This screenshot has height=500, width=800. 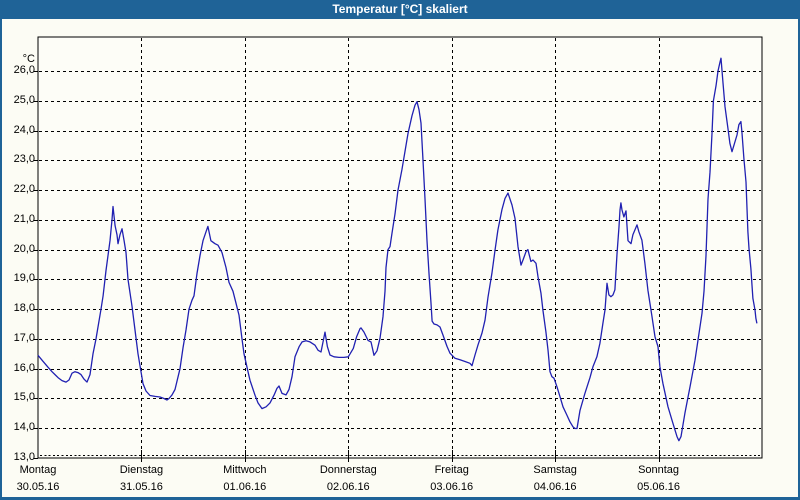 What do you see at coordinates (245, 470) in the screenshot?
I see `x-day-label-mittwoch: Mittwoch` at bounding box center [245, 470].